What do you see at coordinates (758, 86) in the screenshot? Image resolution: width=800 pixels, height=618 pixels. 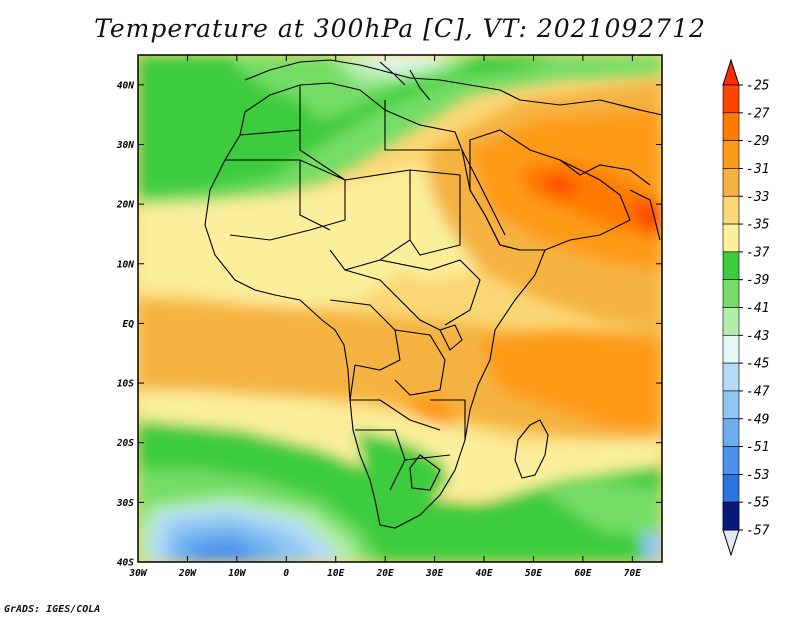 I see `colorbar-label: -25` at bounding box center [758, 86].